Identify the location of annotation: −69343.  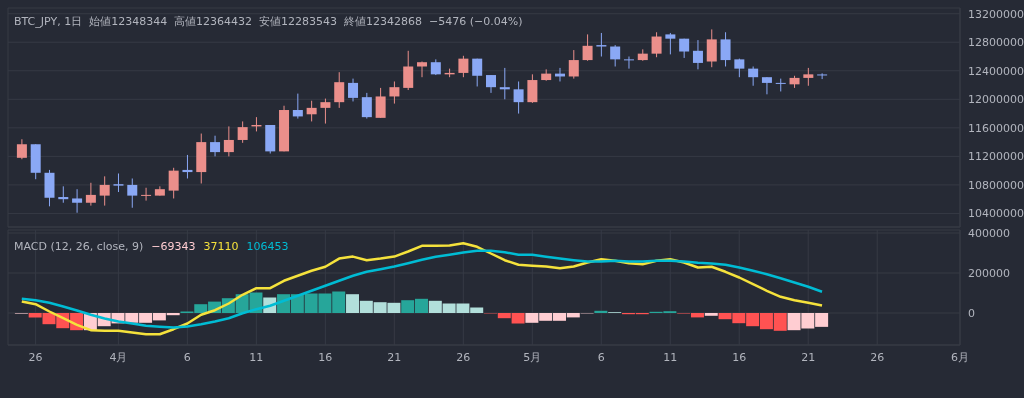
(173, 246).